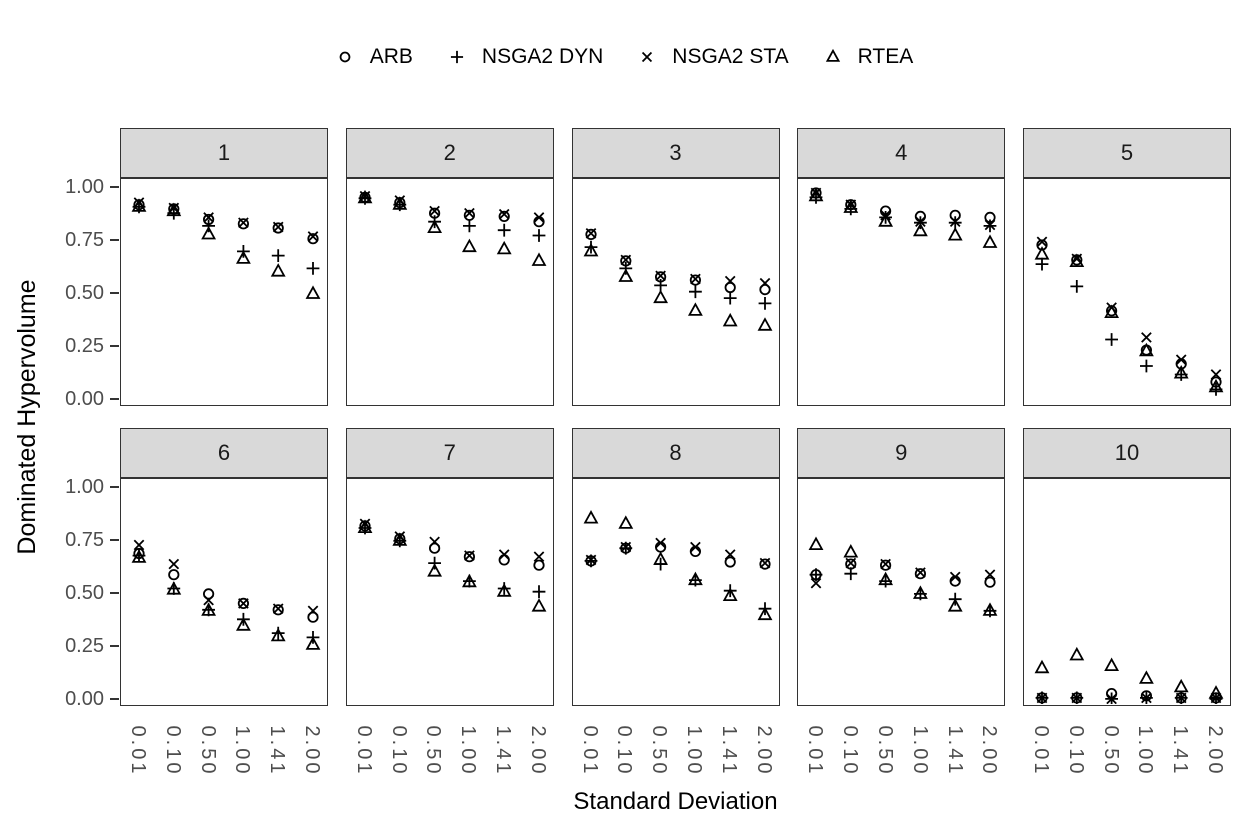  Describe the element at coordinates (1127, 153) in the screenshot. I see `facet-strip: 5` at that location.